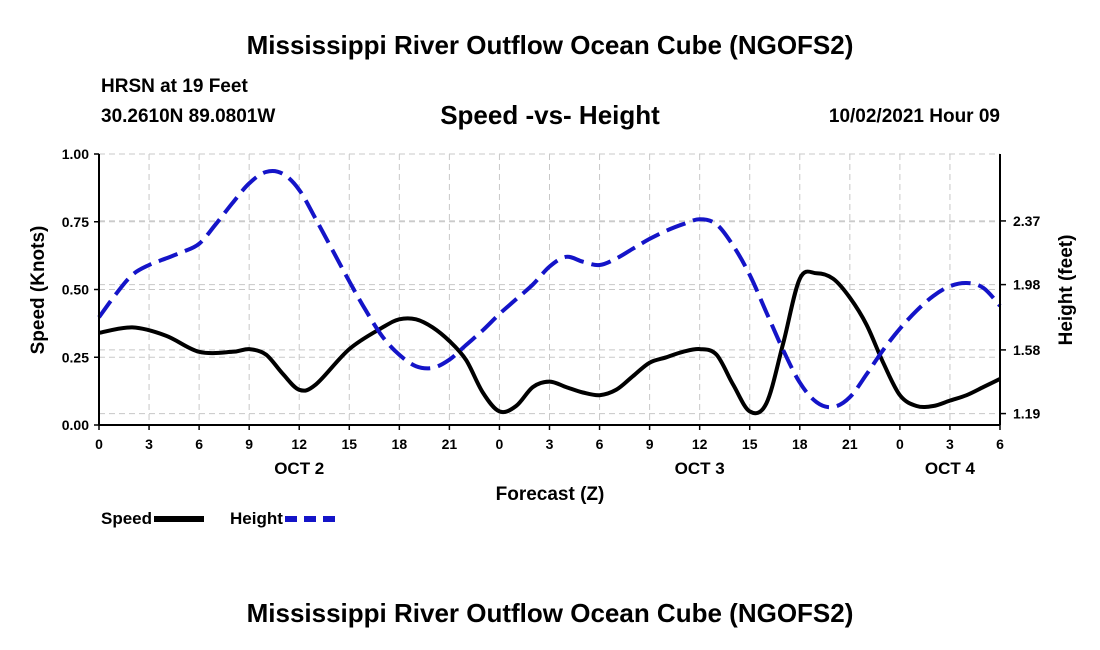 This screenshot has height=650, width=1100. What do you see at coordinates (550, 115) in the screenshot?
I see `chart-subtitle: Speed -vs- Height` at bounding box center [550, 115].